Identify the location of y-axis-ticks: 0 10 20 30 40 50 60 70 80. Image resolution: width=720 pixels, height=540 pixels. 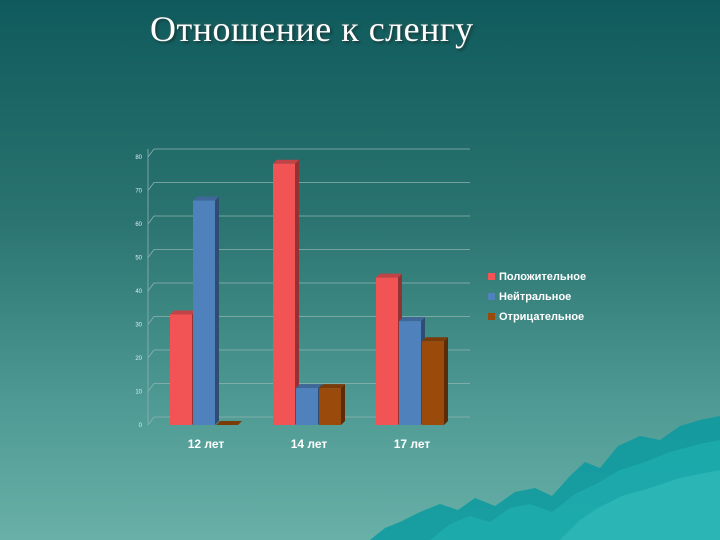
(138, 292).